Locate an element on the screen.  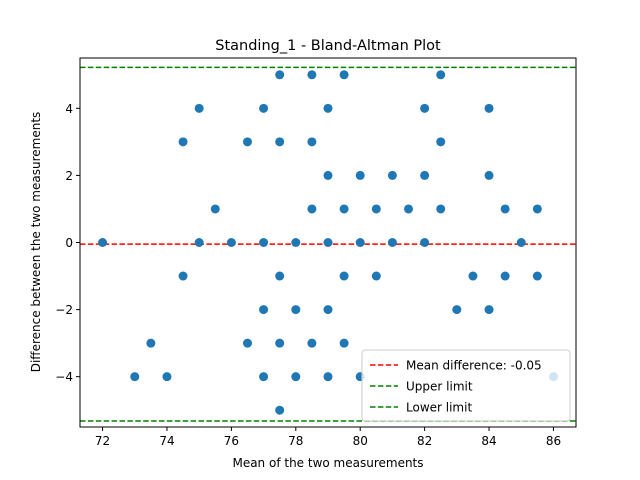
x-axis-label: Mean of the two measurements is located at coordinates (327, 463).